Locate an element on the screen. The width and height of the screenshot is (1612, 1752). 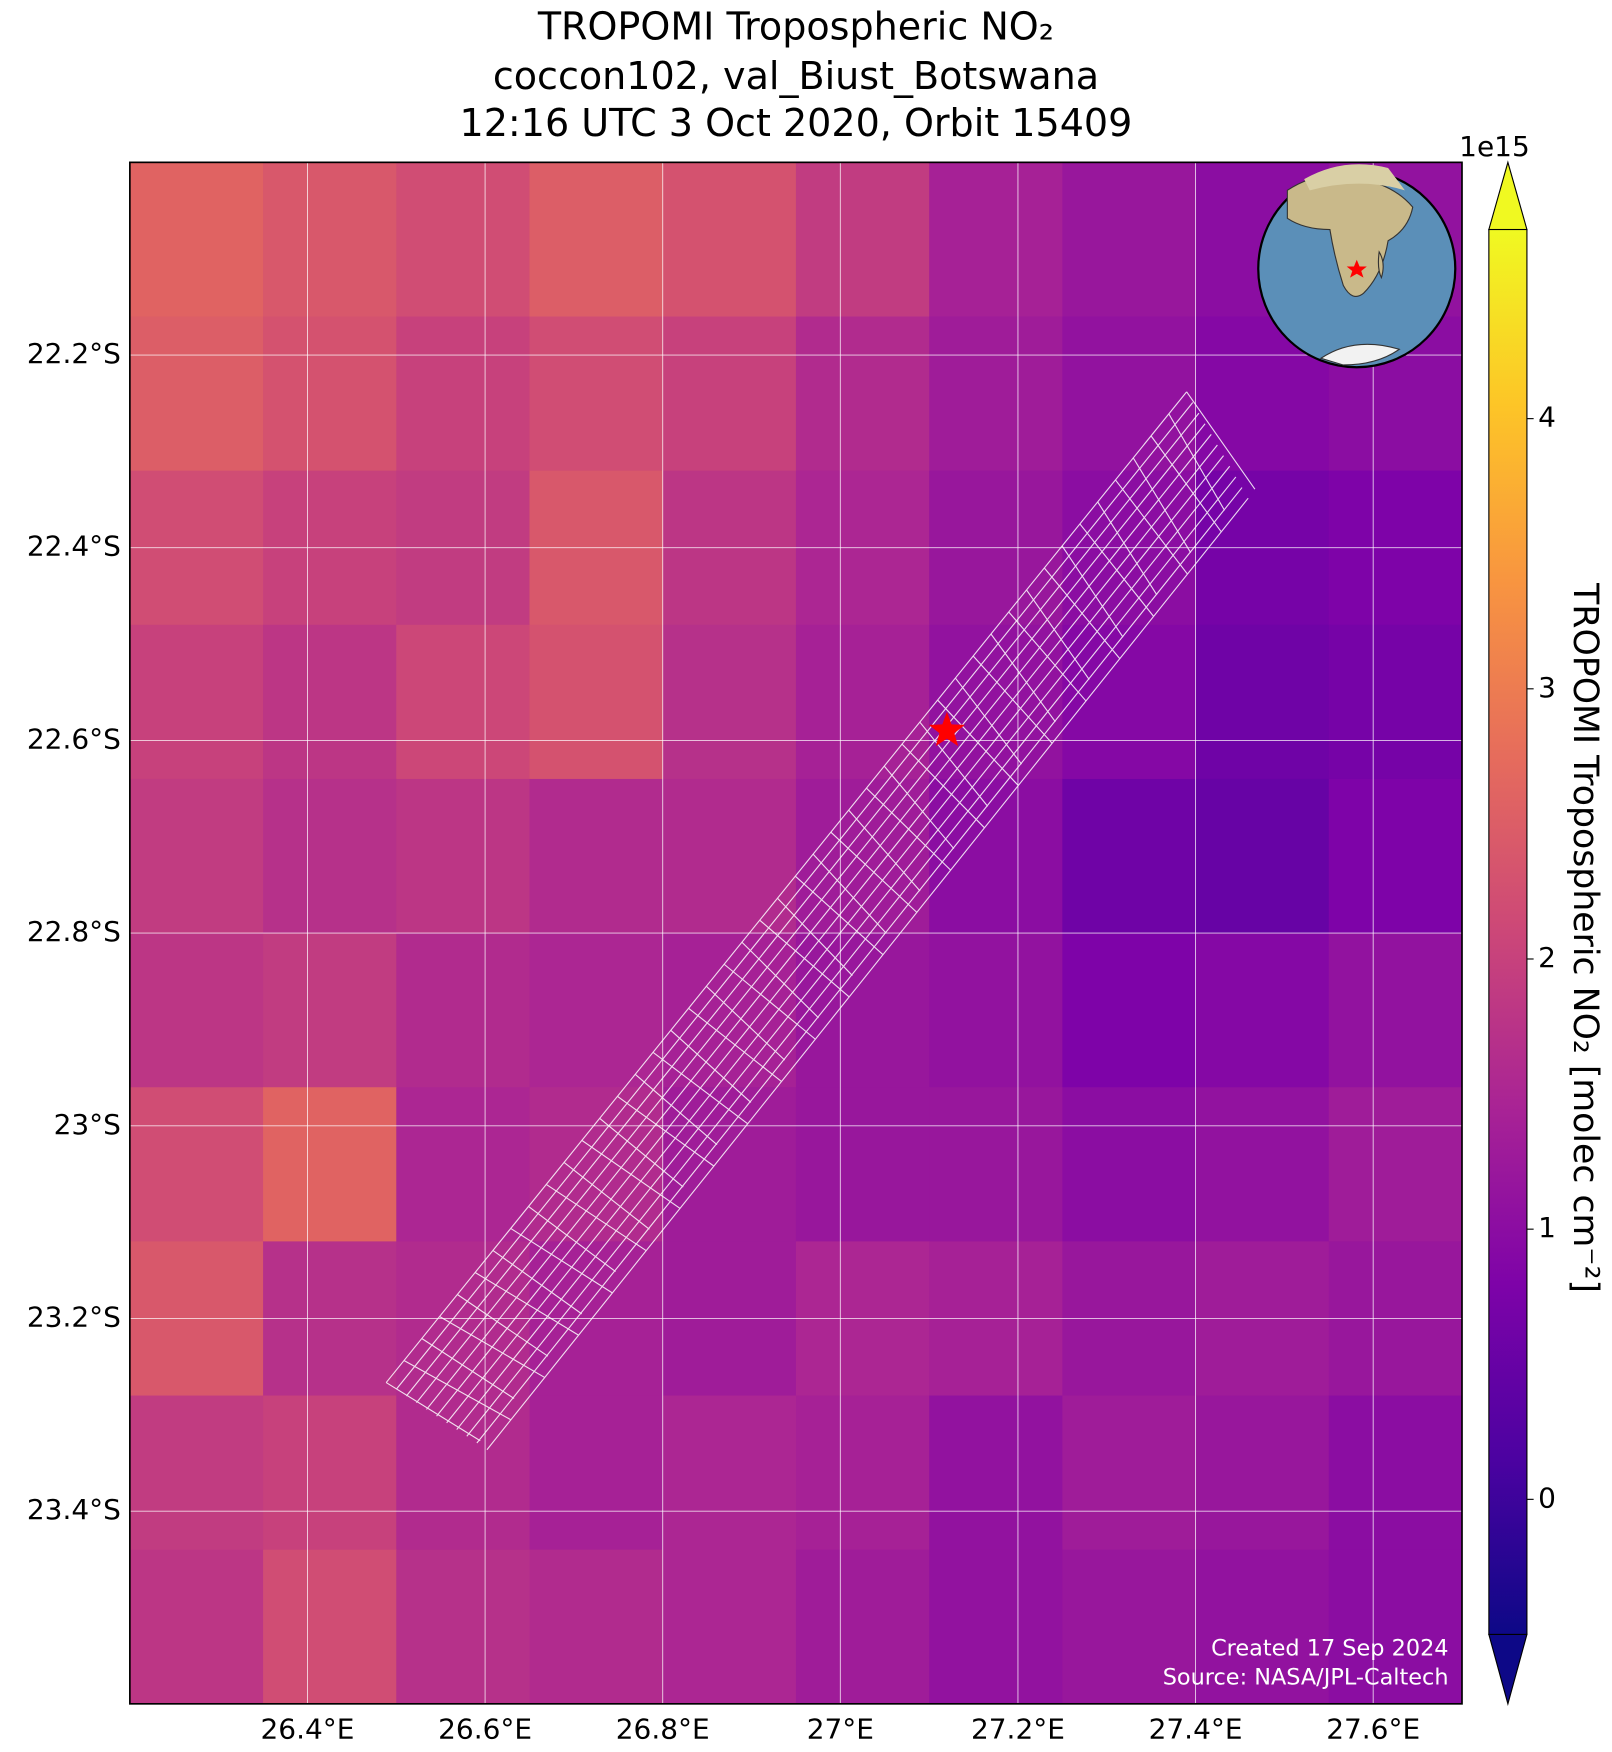
y-tick-label: 23.2°S is located at coordinates (74, 1316).